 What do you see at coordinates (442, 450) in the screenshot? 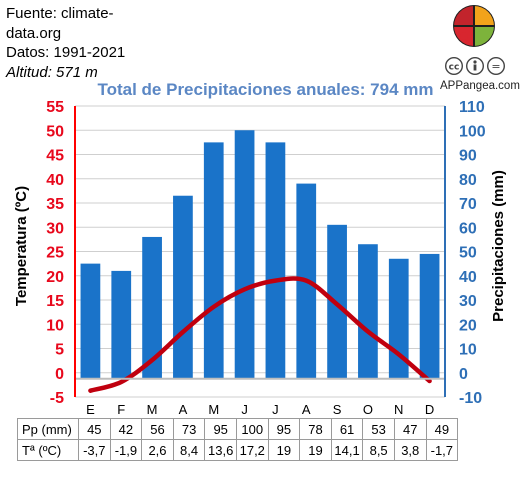
I see `table-cell: -1,7` at bounding box center [442, 450].